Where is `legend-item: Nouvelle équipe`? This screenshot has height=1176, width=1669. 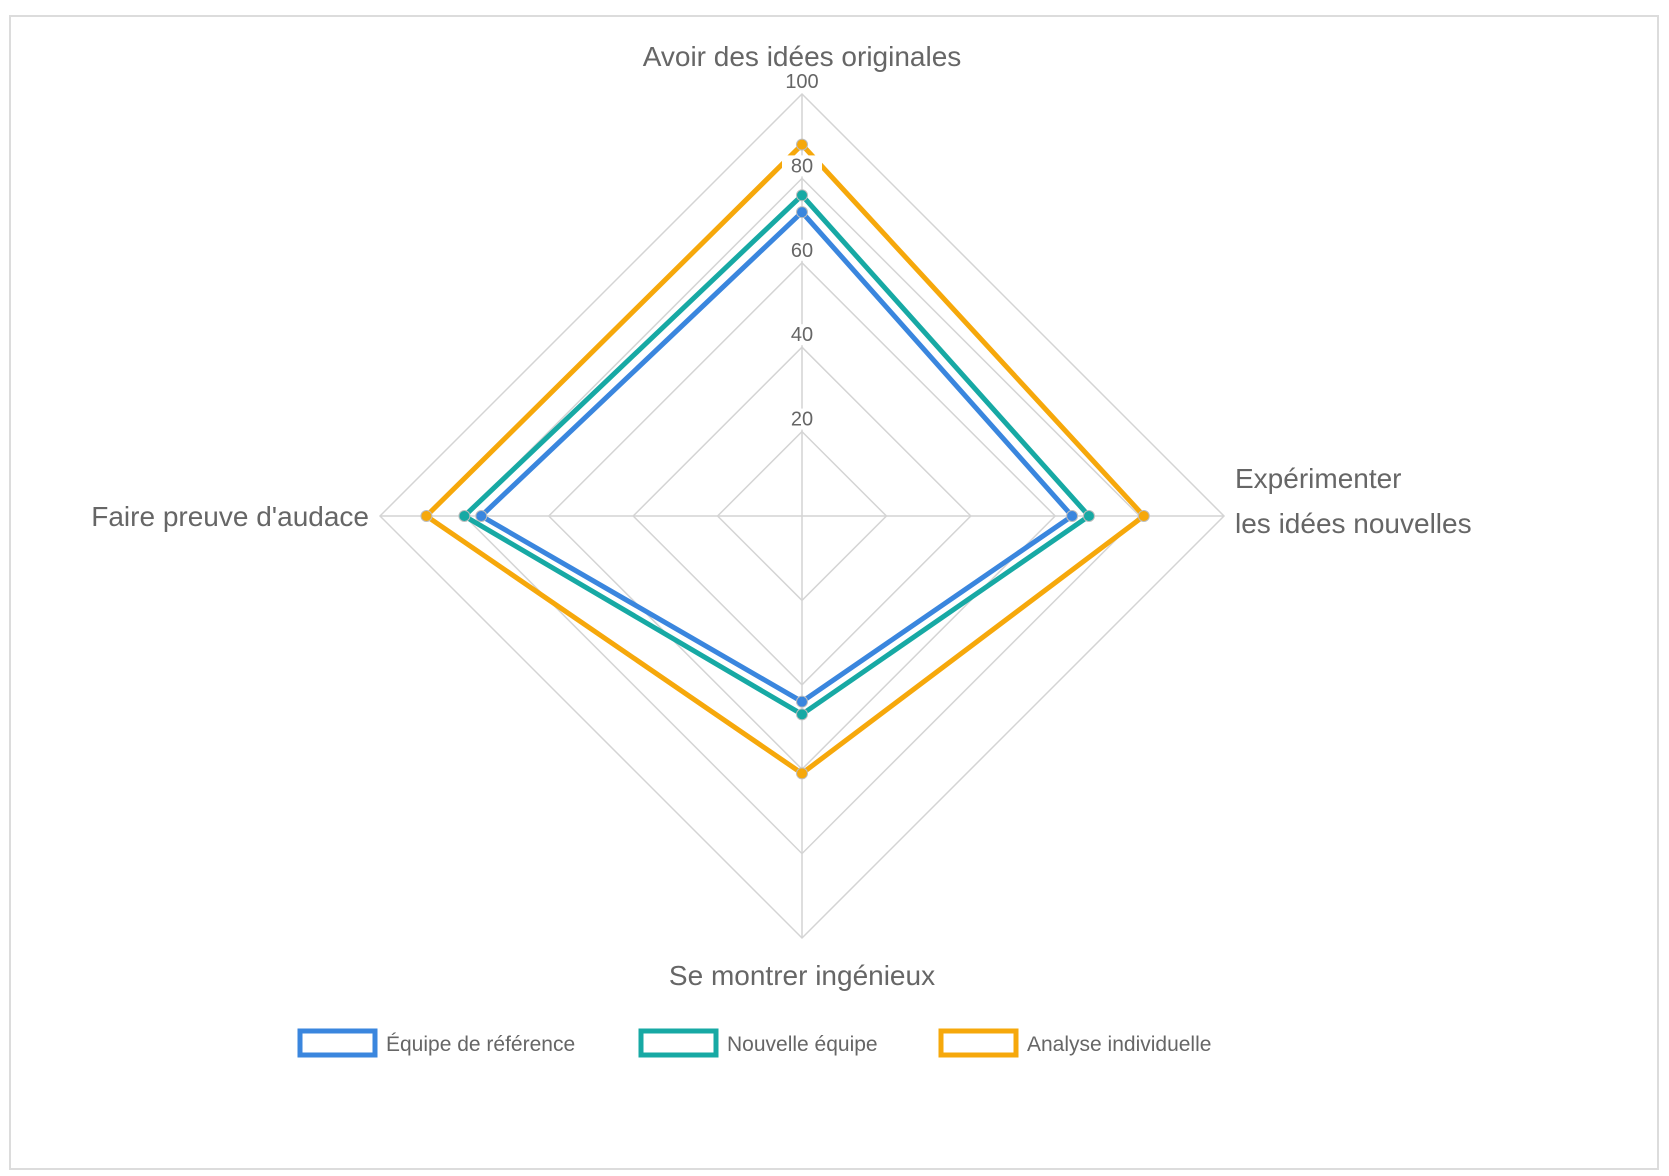
legend-item: Nouvelle équipe is located at coordinates (758, 1043).